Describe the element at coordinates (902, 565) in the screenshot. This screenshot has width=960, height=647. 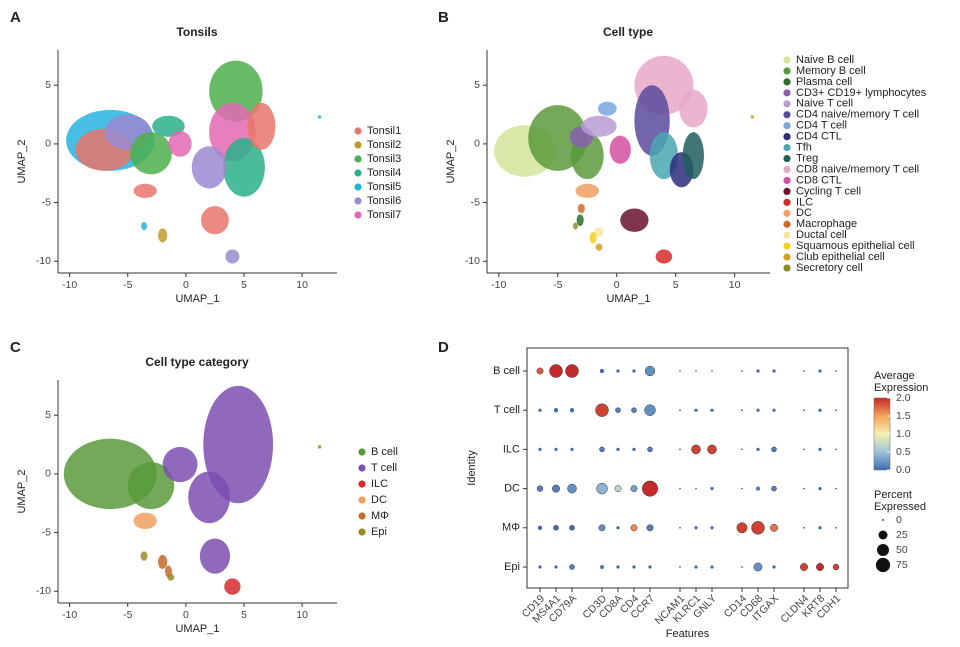
I see `size-legend-label: 75` at that location.